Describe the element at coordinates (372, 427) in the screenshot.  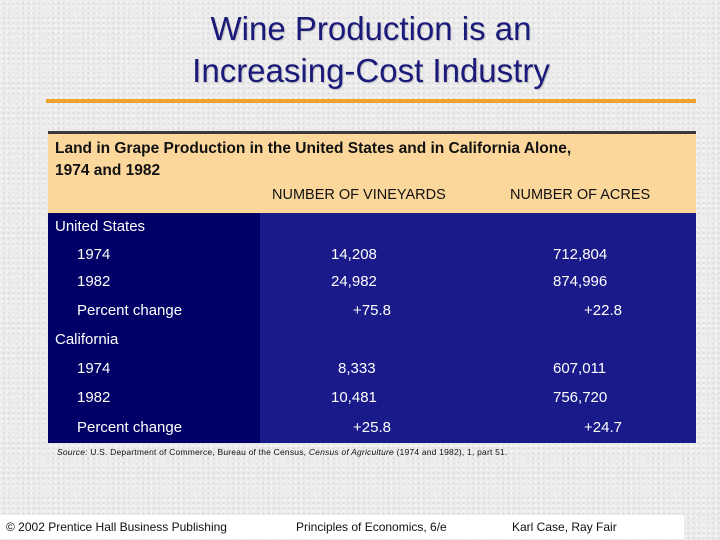
I see `cell-vineyards: +25.8` at that location.